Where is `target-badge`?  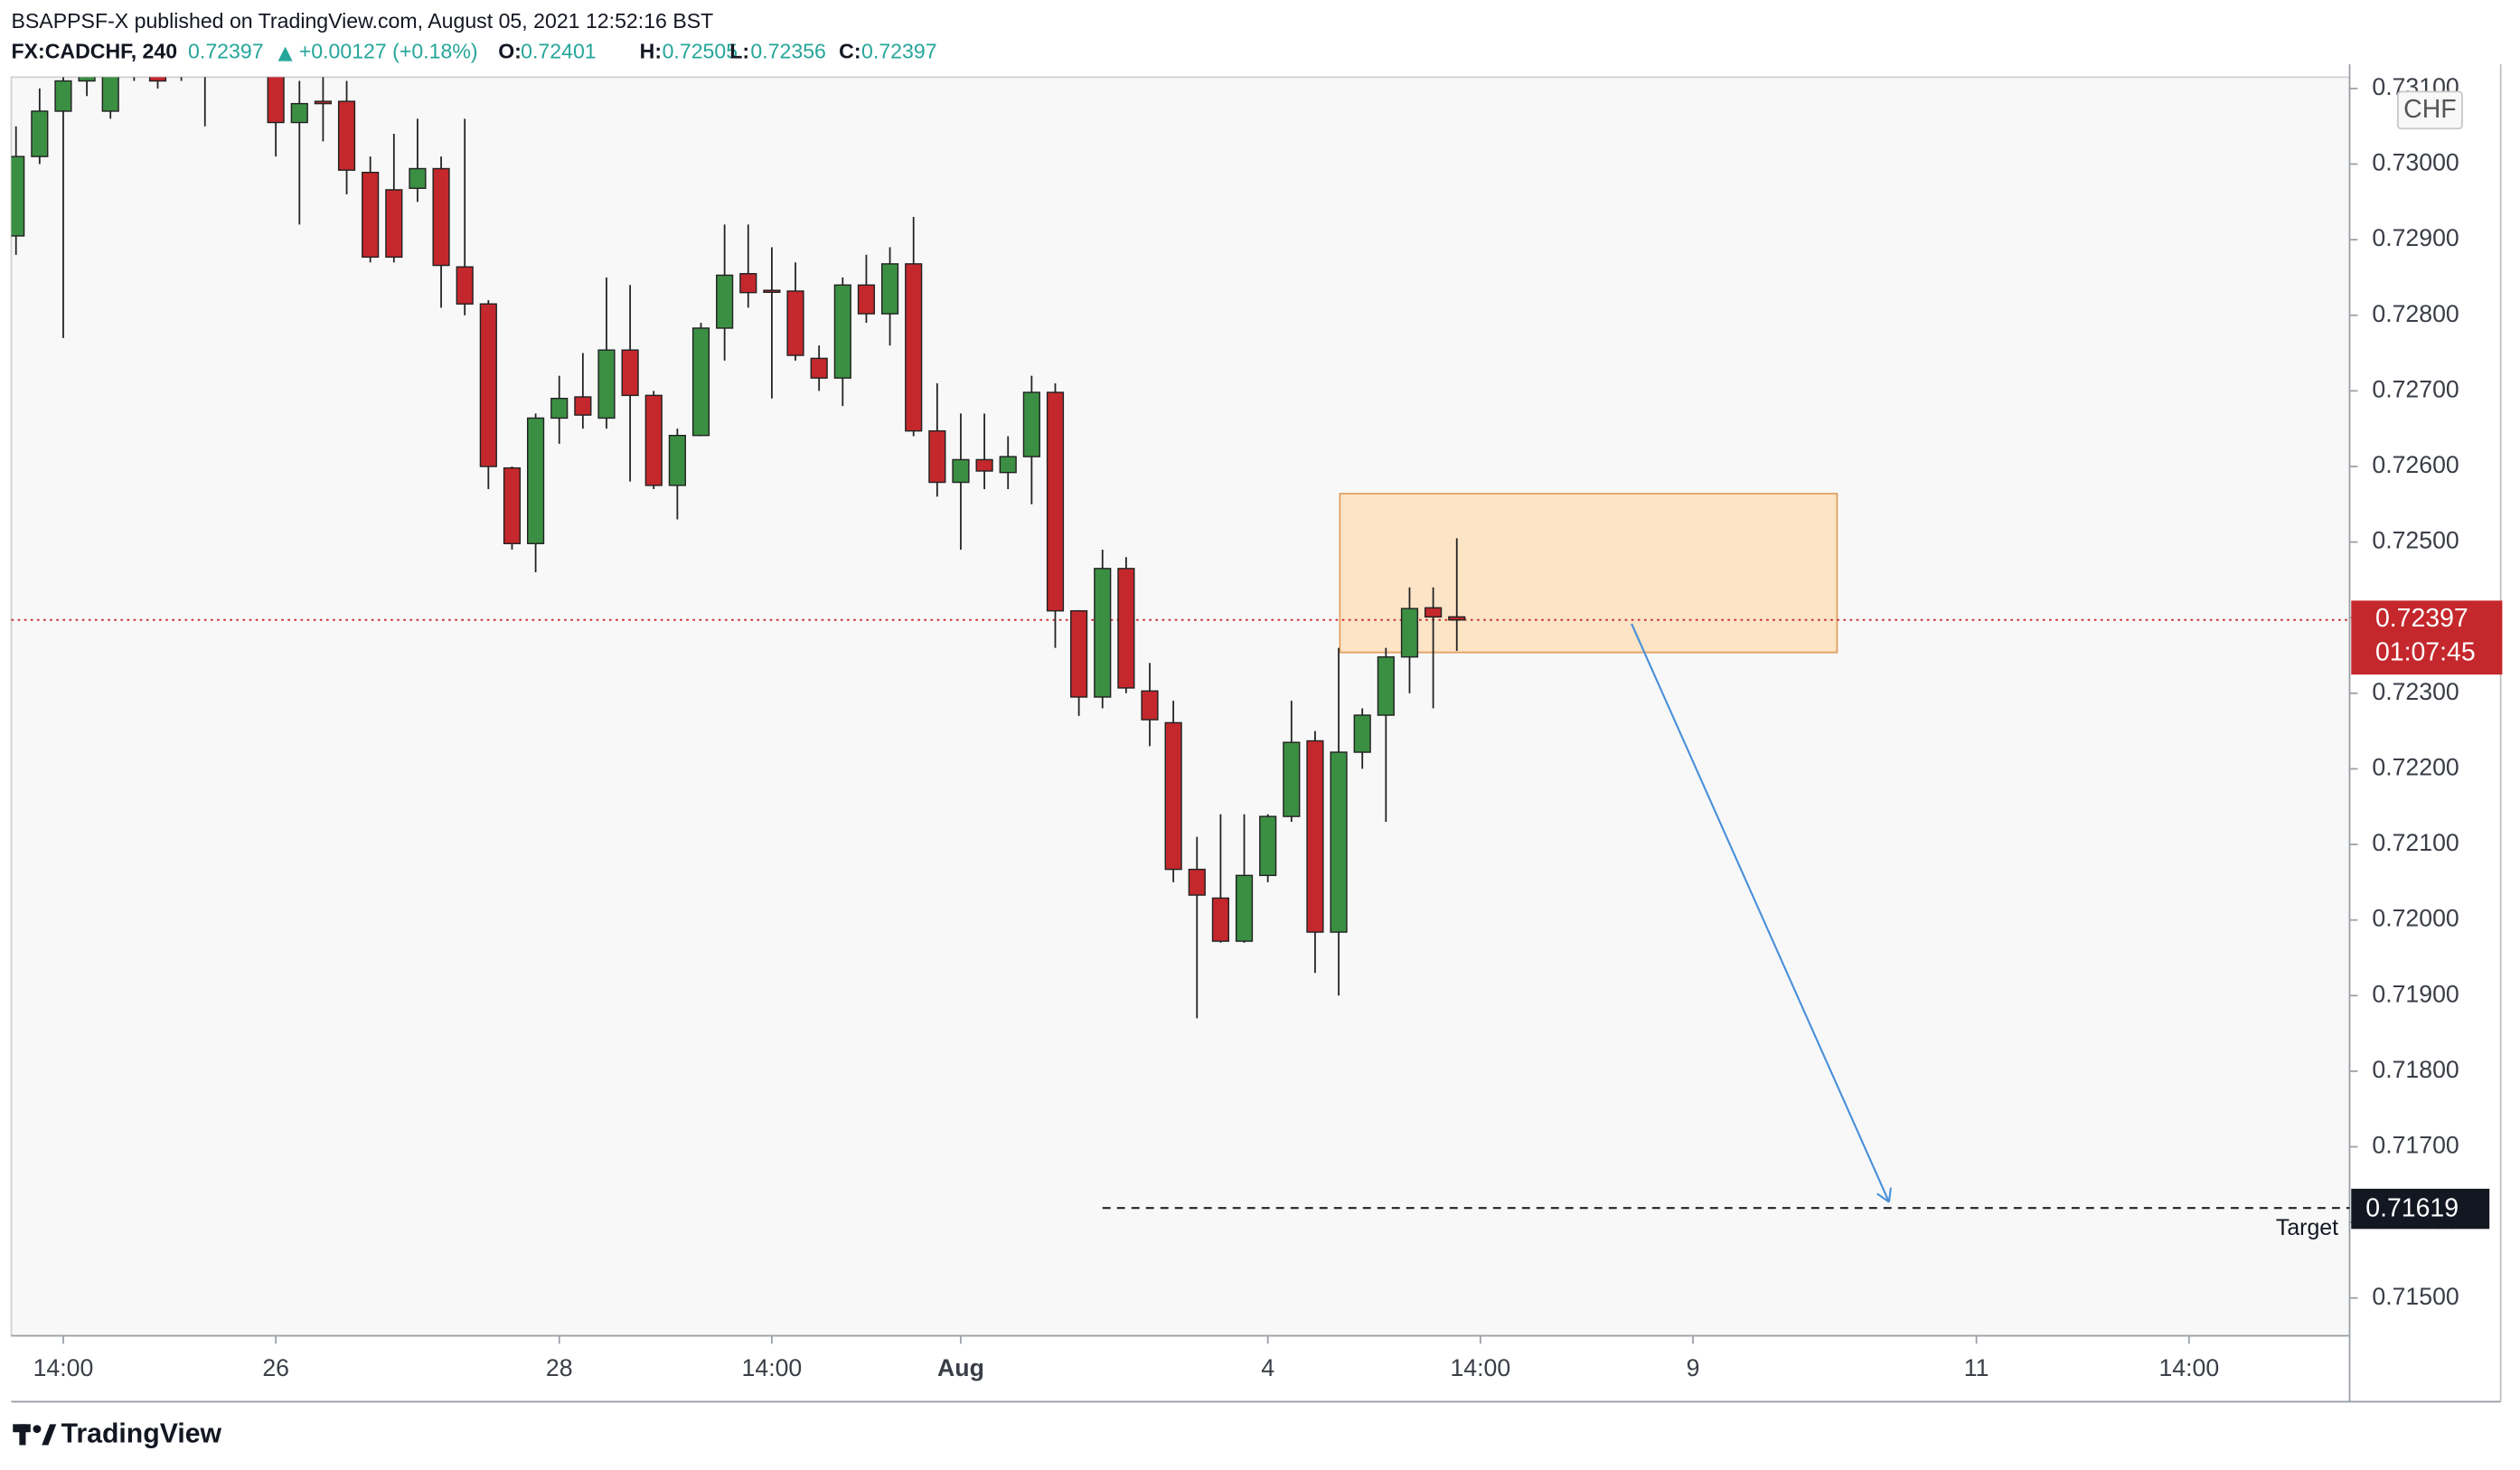 target-badge is located at coordinates (2421, 1209).